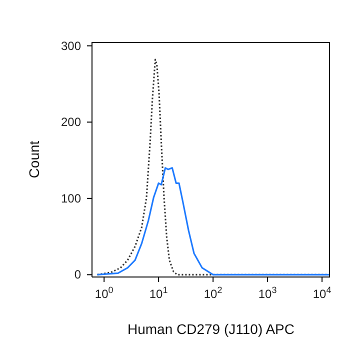 The image size is (350, 345). What do you see at coordinates (158, 293) in the screenshot?
I see `x-tick-label: 10$^{1}$` at bounding box center [158, 293].